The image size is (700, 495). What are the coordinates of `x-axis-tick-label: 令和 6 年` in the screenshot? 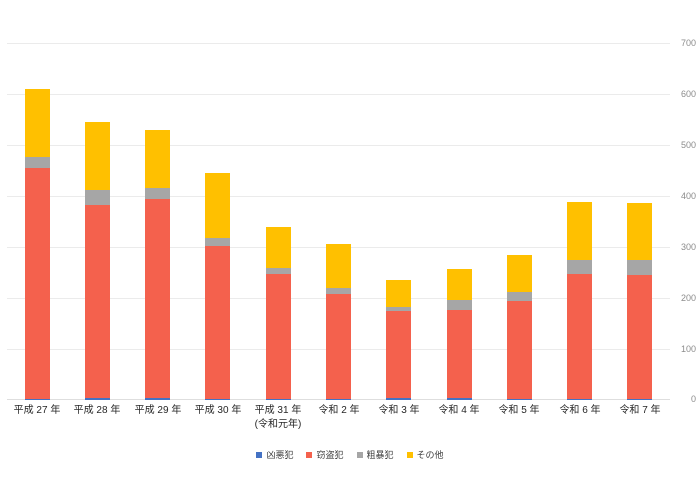 It's located at (580, 411).